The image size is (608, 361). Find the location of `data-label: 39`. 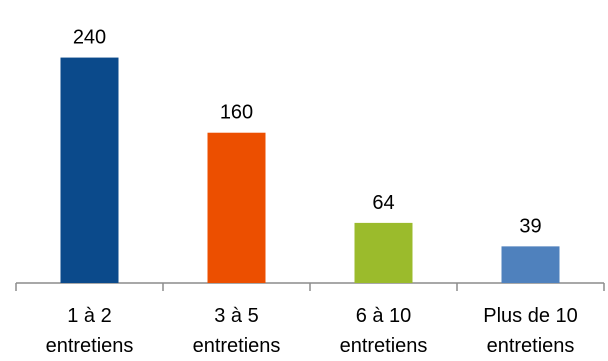

data-label: 39 is located at coordinates (530, 226).